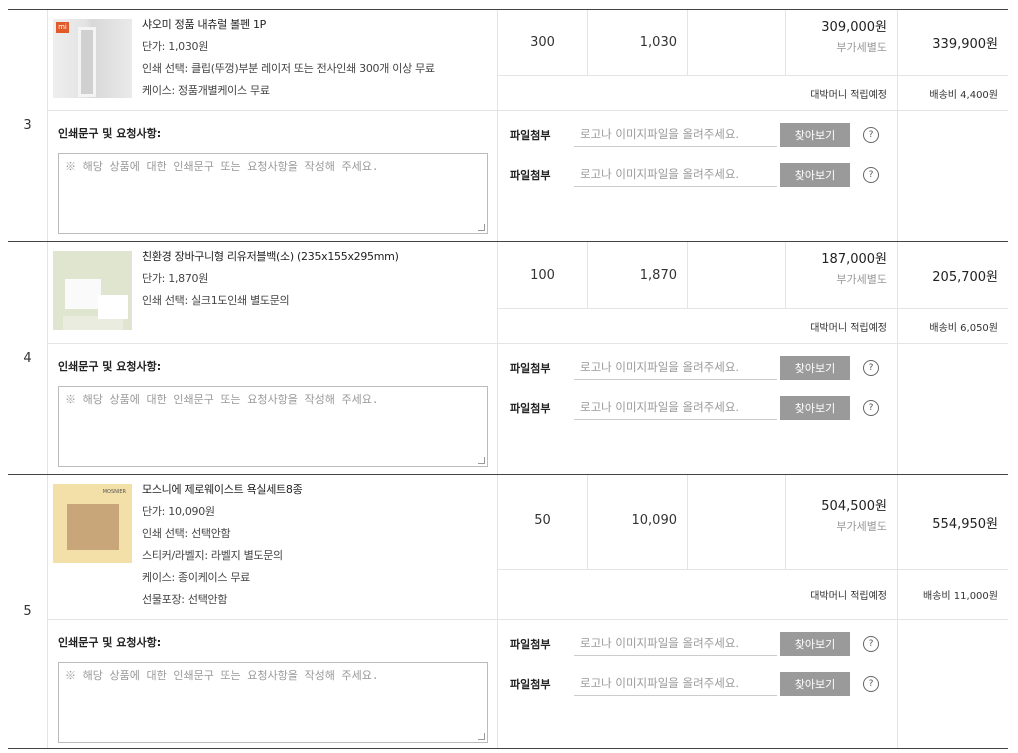  Describe the element at coordinates (952, 93) in the screenshot. I see `shipping-fee: 배송비 4,400원` at that location.